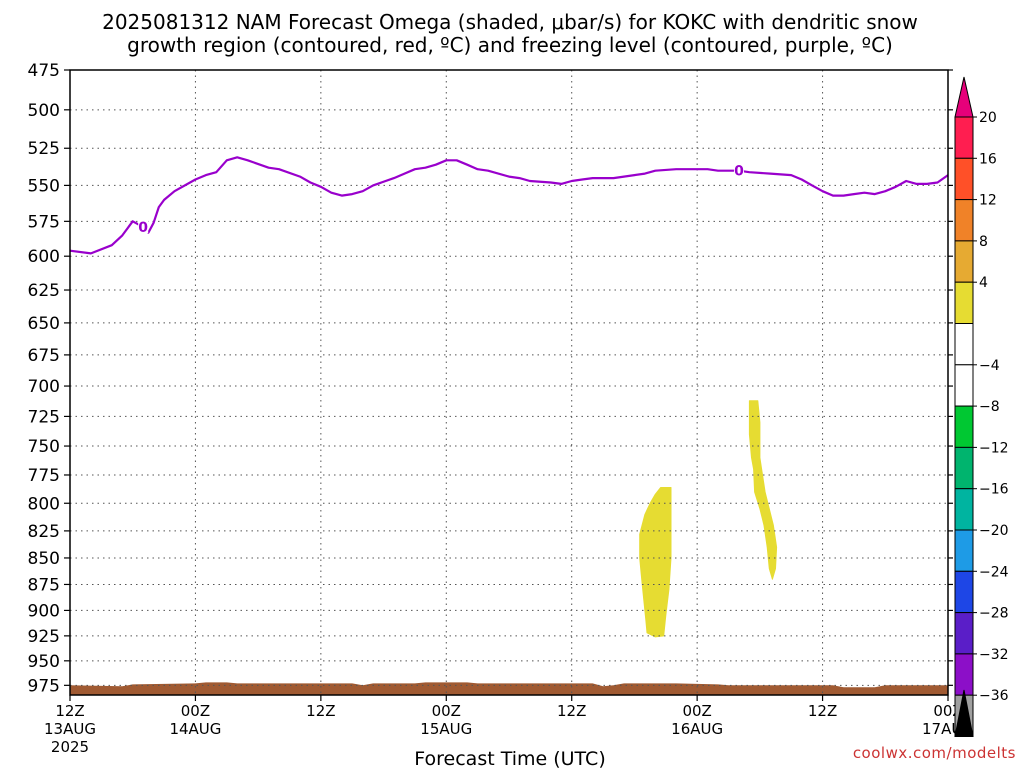 The image size is (1024, 768). What do you see at coordinates (994, 655) in the screenshot?
I see `colorbar-label-13: −32` at bounding box center [994, 655].